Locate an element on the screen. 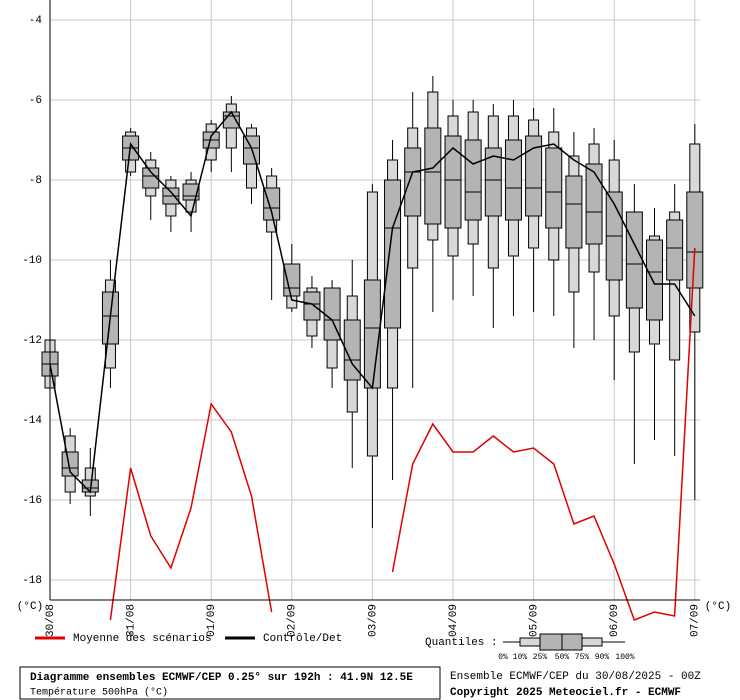 Image resolution: width=740 pixels, height=700 pixels. title-box is located at coordinates (230, 683).